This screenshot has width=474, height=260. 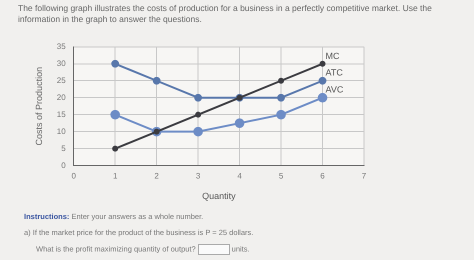 What do you see at coordinates (61, 131) in the screenshot?
I see `y-tick-label: 10` at bounding box center [61, 131].